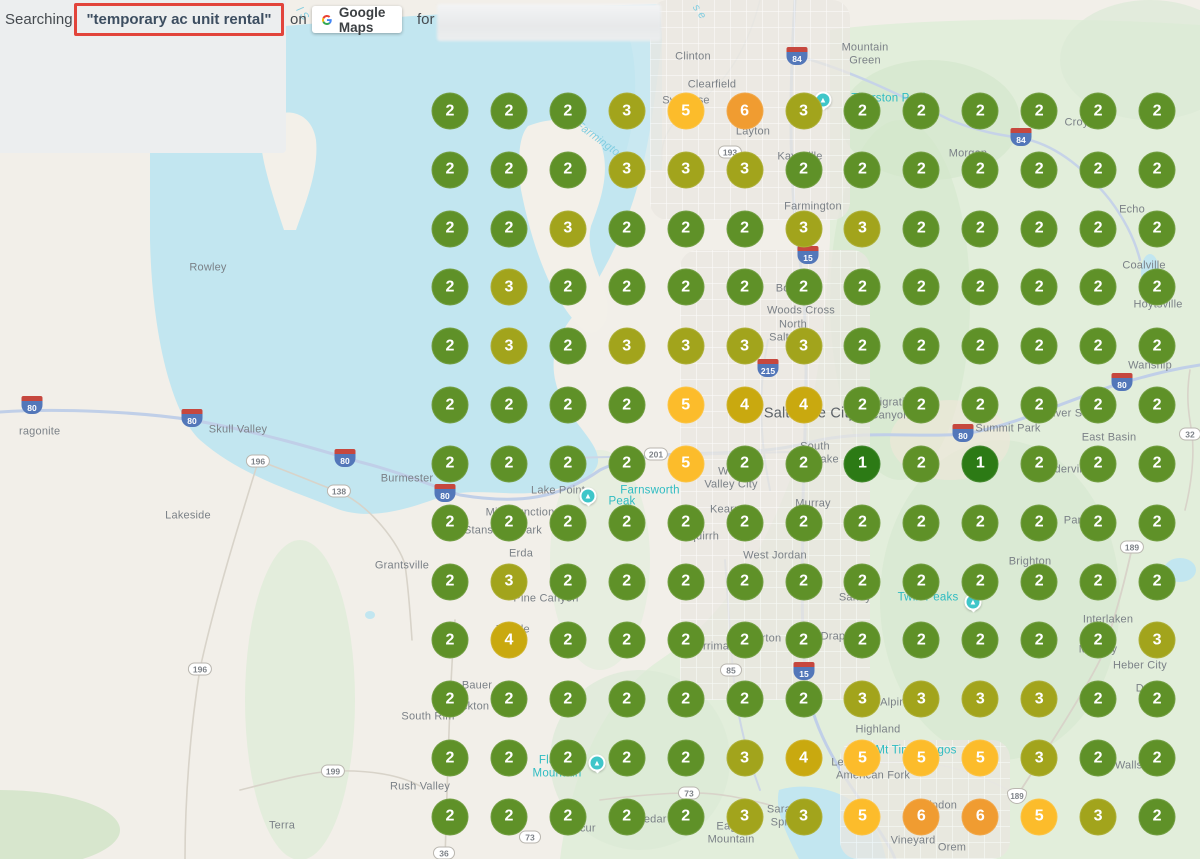 The height and width of the screenshot is (859, 1200). Describe the element at coordinates (862, 464) in the screenshot. I see `rank-marker-r7-c8: 1` at that location.